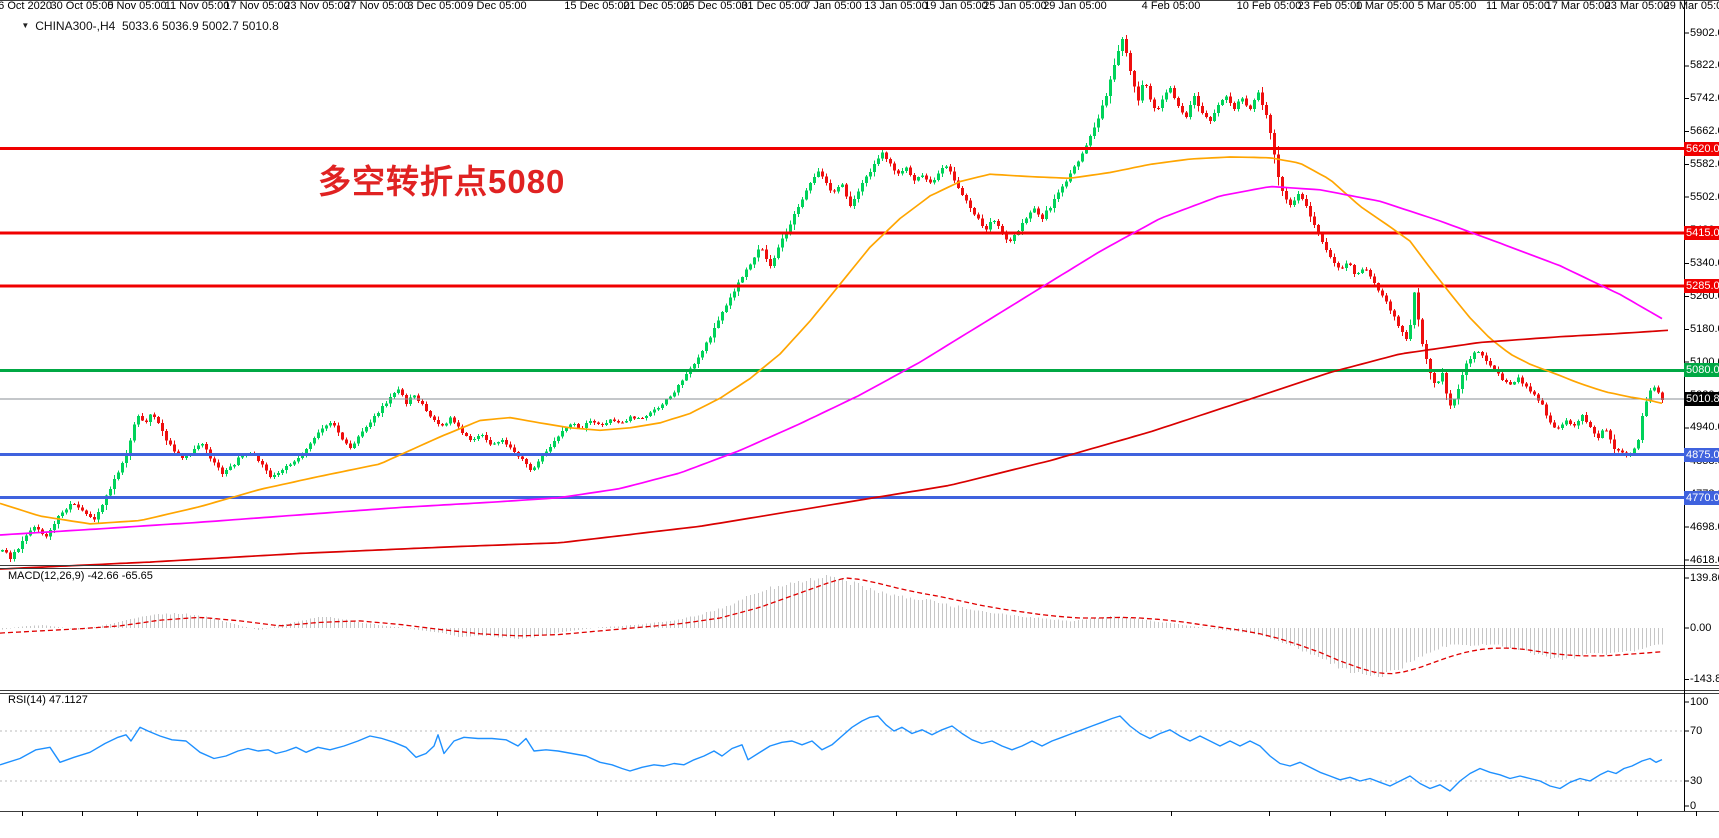 The image size is (1719, 838). I want to click on price-level-tag-5080.0: 5080.0, so click(1701, 370).